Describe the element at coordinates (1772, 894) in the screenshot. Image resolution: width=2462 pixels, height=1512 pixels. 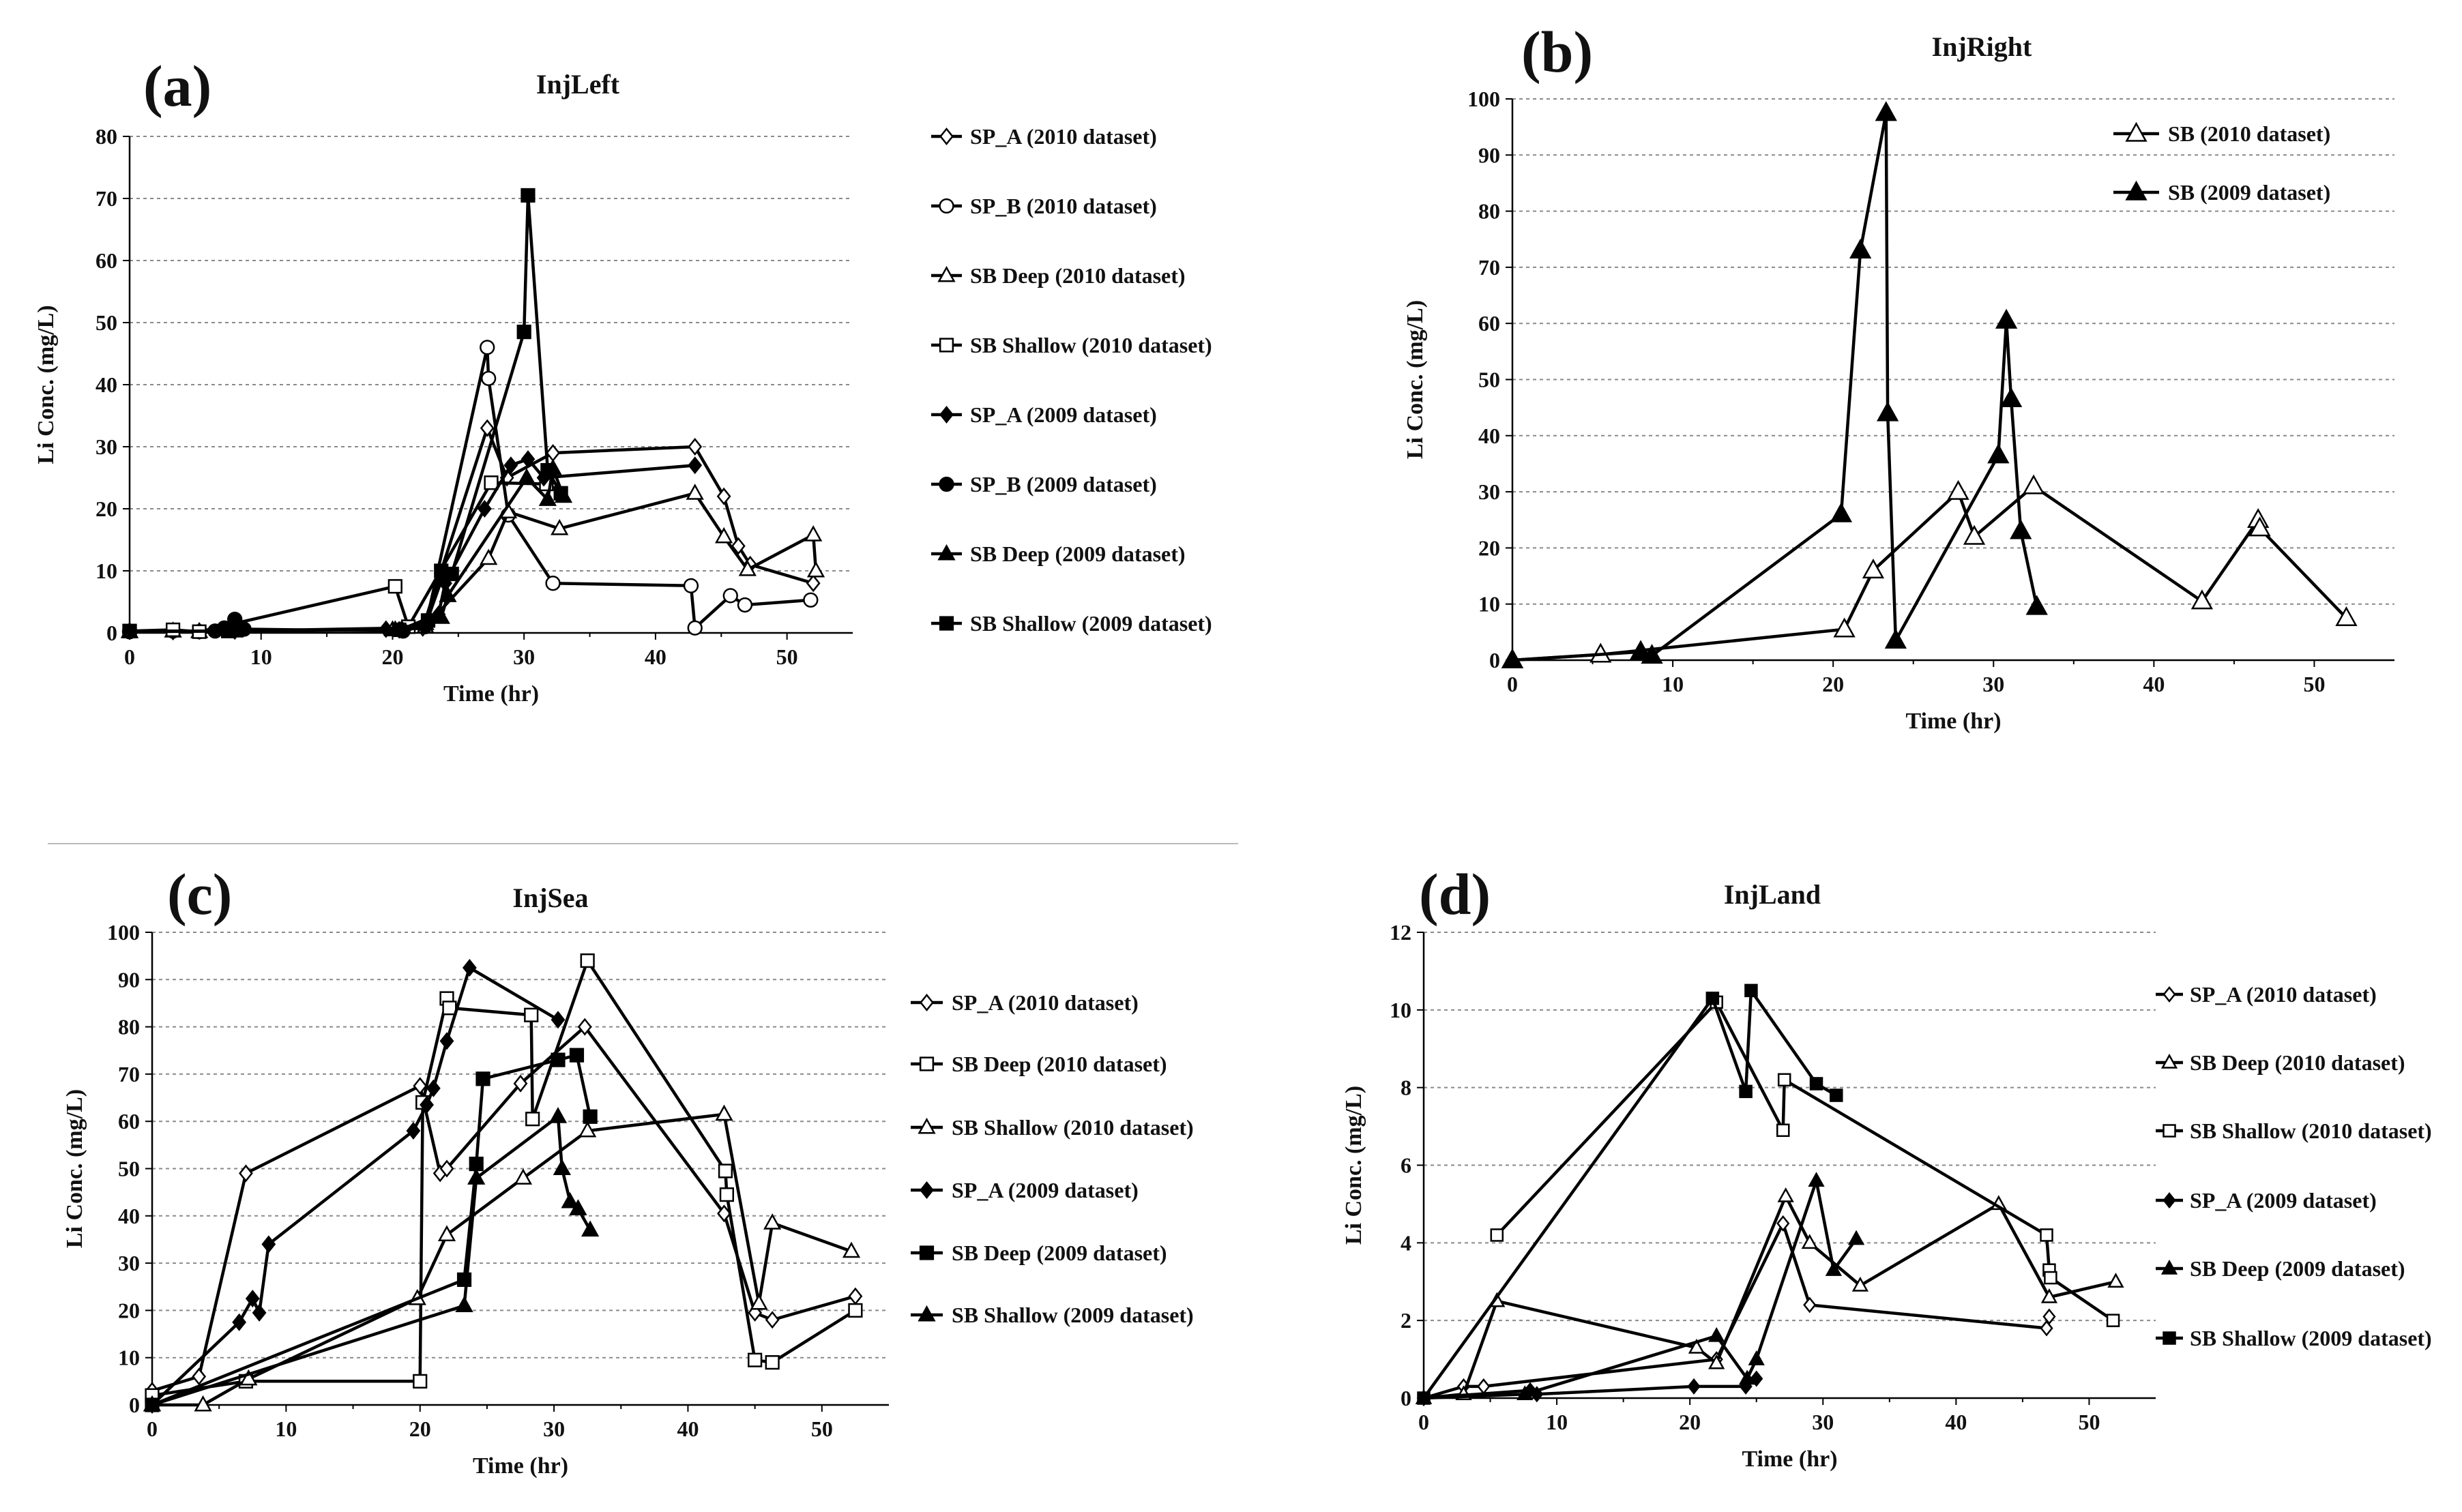
I see `chart-title: InjLand` at that location.